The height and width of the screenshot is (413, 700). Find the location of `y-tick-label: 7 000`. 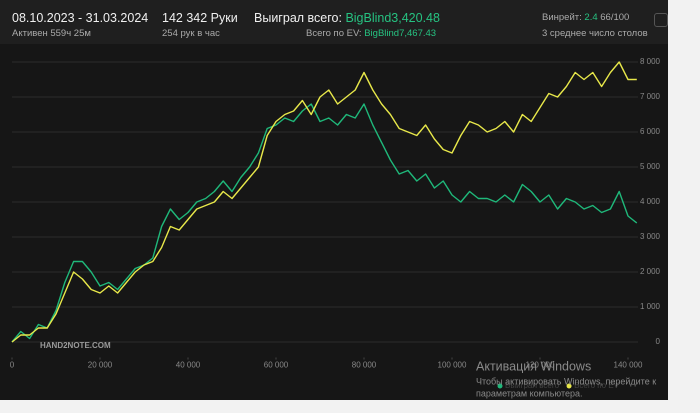

y-tick-label: 7 000 is located at coordinates (650, 96).